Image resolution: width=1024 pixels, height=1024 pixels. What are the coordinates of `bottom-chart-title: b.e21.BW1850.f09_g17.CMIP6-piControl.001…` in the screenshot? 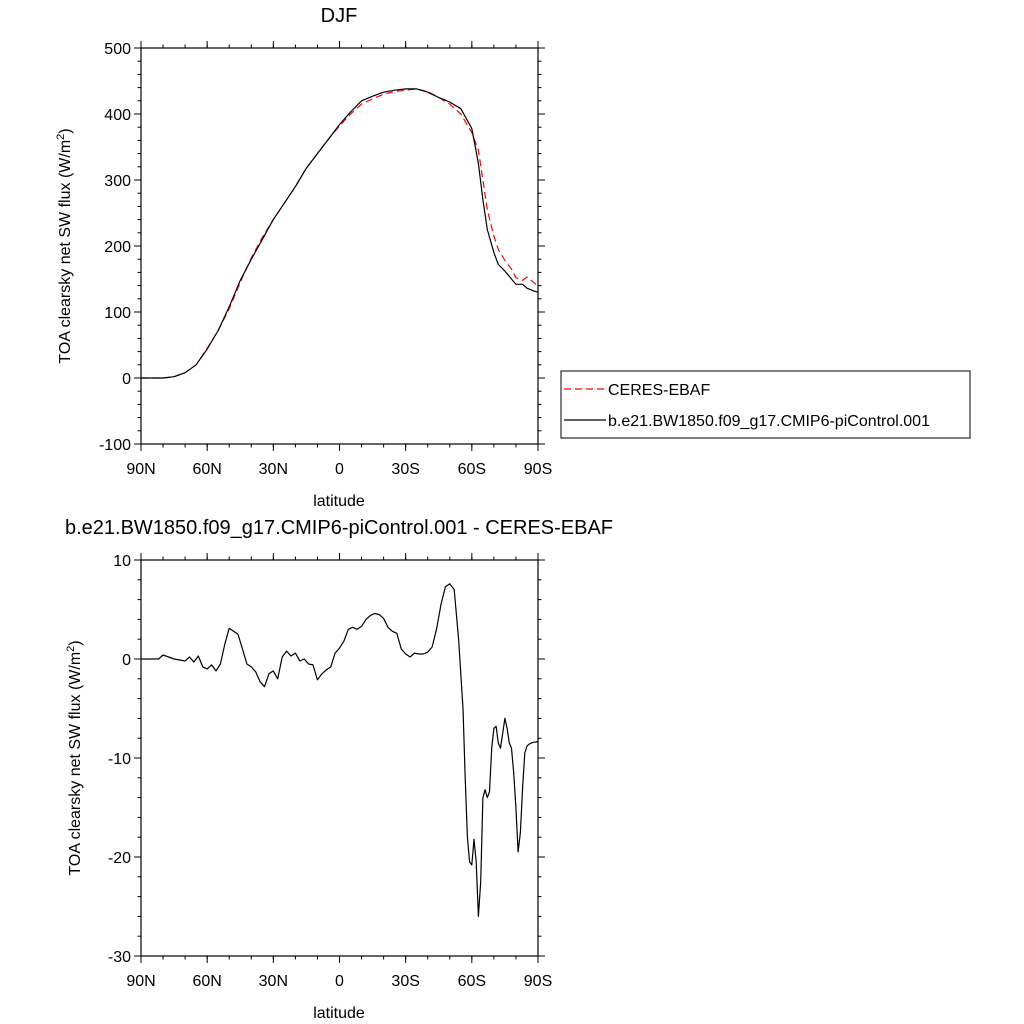 It's located at (339, 528).